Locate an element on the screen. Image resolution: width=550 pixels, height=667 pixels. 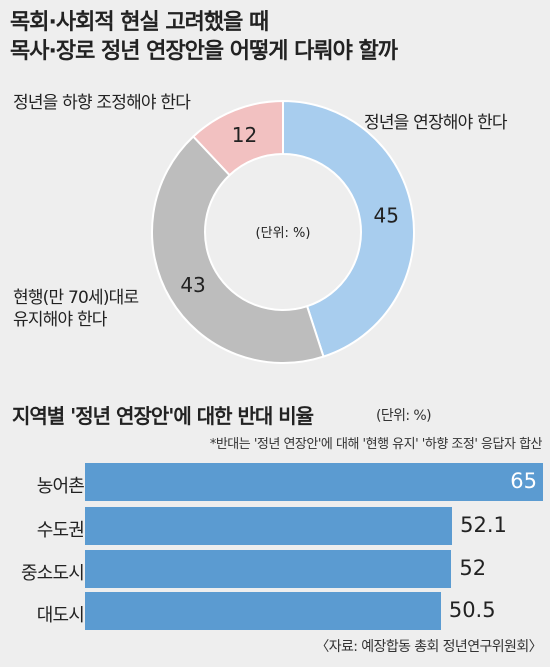
bar-row-midcity: 중소도시 52 is located at coordinates (275, 569).